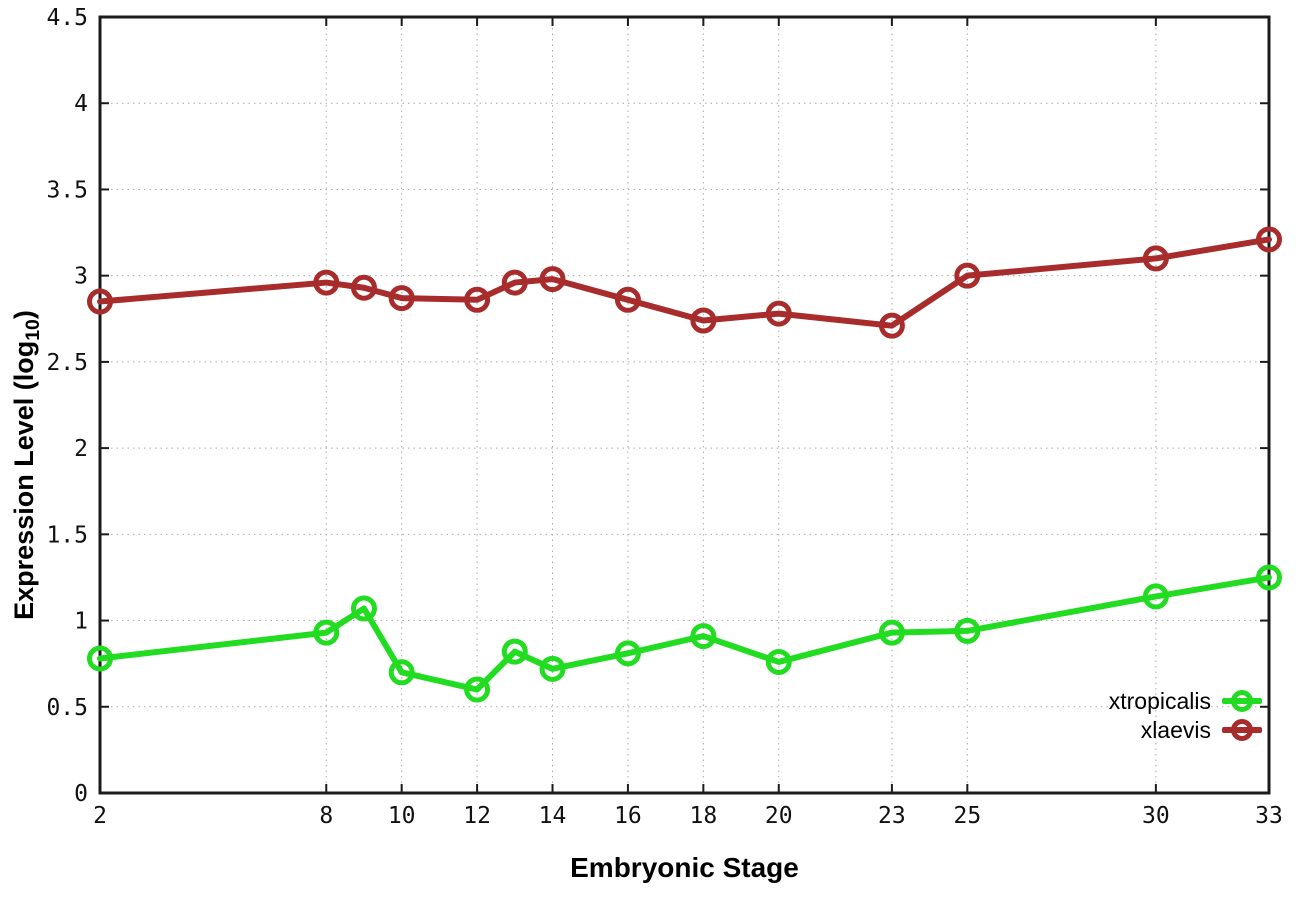 The height and width of the screenshot is (907, 1296). I want to click on y-tick-label: 2.5, so click(67, 363).